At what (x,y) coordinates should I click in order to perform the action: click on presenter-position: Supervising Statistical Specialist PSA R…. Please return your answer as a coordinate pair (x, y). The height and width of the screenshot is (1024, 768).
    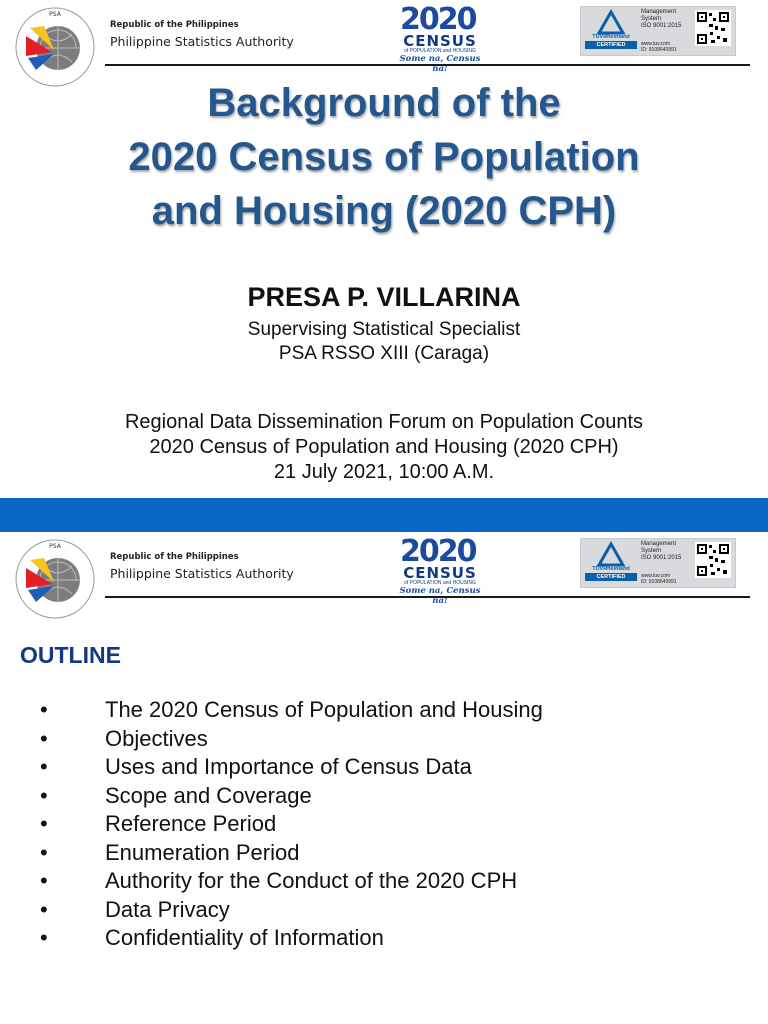
    Looking at the image, I should click on (384, 341).